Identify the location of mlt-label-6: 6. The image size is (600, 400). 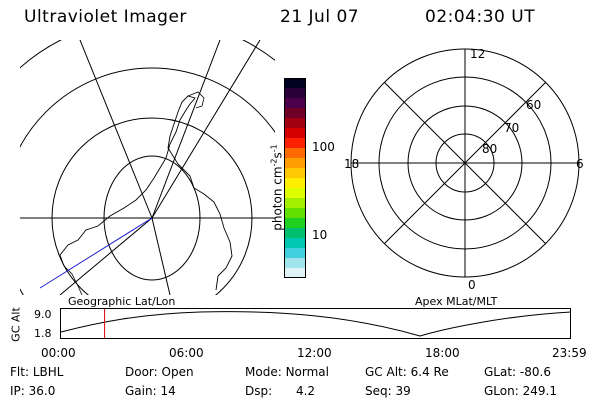
(580, 164).